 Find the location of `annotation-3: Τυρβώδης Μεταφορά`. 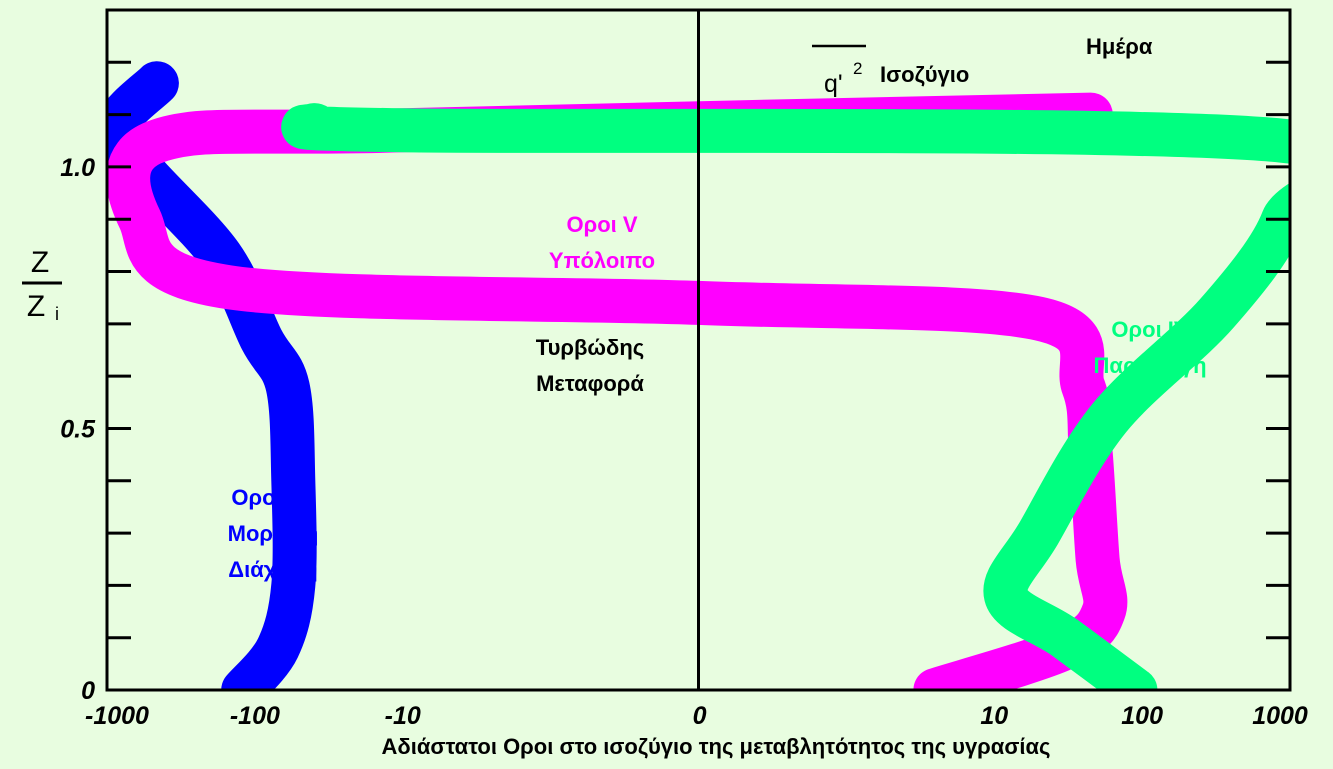

annotation-3: Τυρβώδης Μεταφορά is located at coordinates (590, 365).